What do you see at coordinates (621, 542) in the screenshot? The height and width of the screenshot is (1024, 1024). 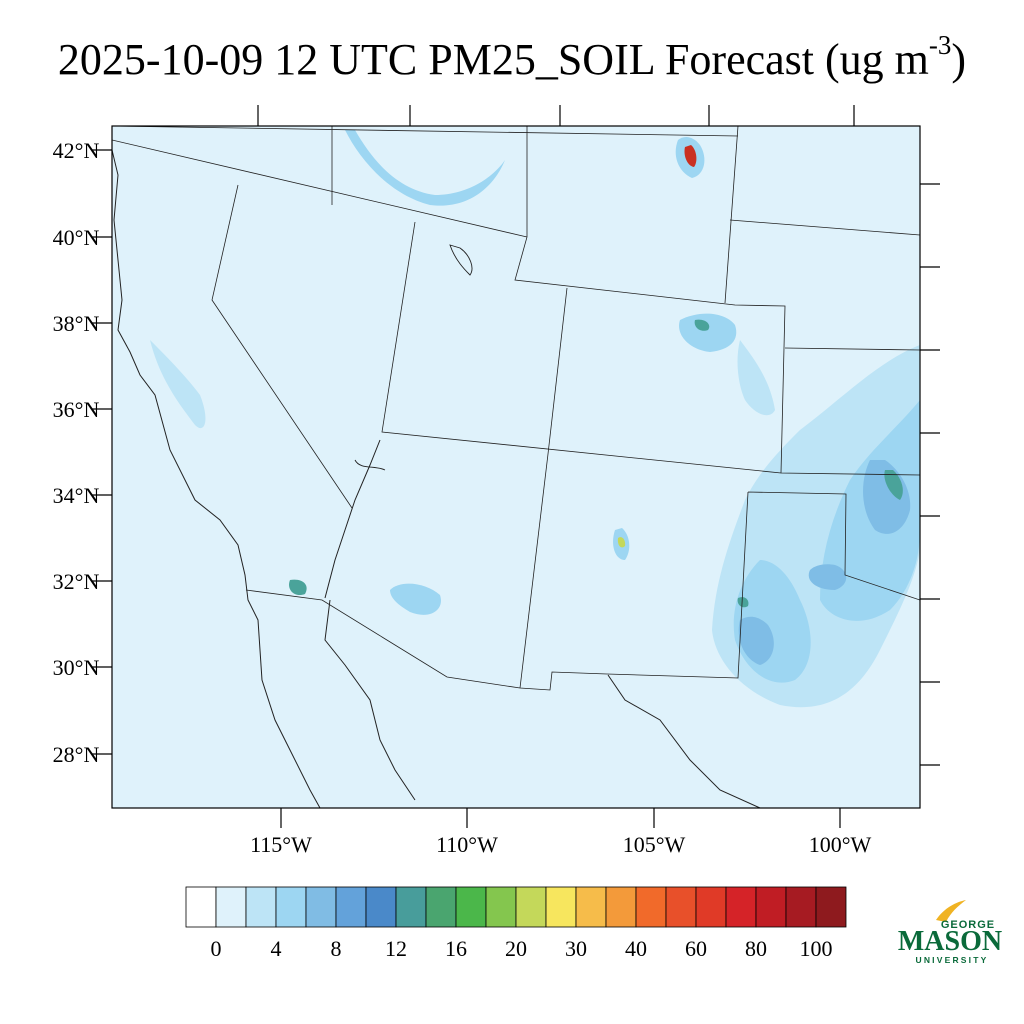 I see `plume-nm-core` at bounding box center [621, 542].